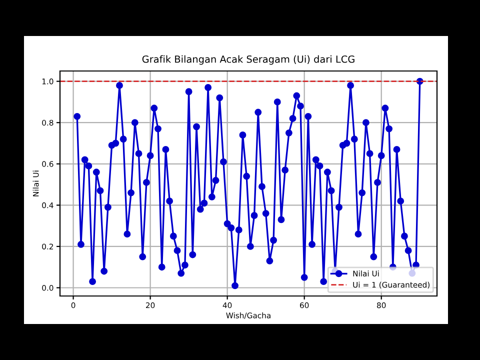  What do you see at coordinates (248, 60) in the screenshot?
I see `chart-title: Grafik Bilangan Acak Seragam (Ui) dari LCG` at bounding box center [248, 60].